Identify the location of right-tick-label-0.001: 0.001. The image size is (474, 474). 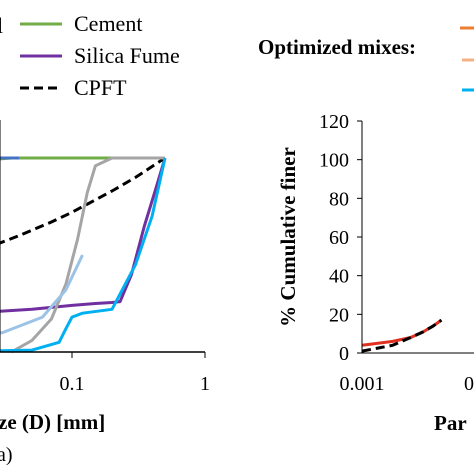
(362, 384).